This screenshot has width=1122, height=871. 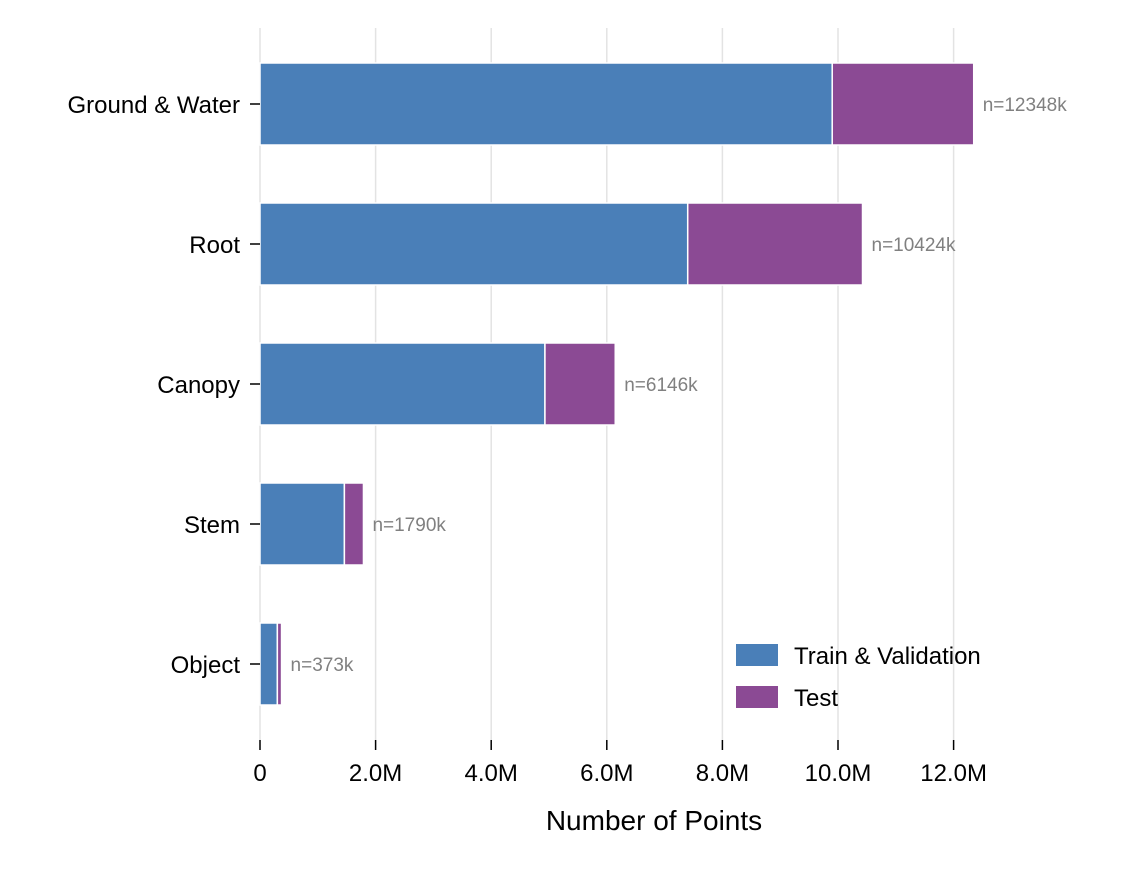 What do you see at coordinates (153, 105) in the screenshot?
I see `y-tick-label: Ground & Water` at bounding box center [153, 105].